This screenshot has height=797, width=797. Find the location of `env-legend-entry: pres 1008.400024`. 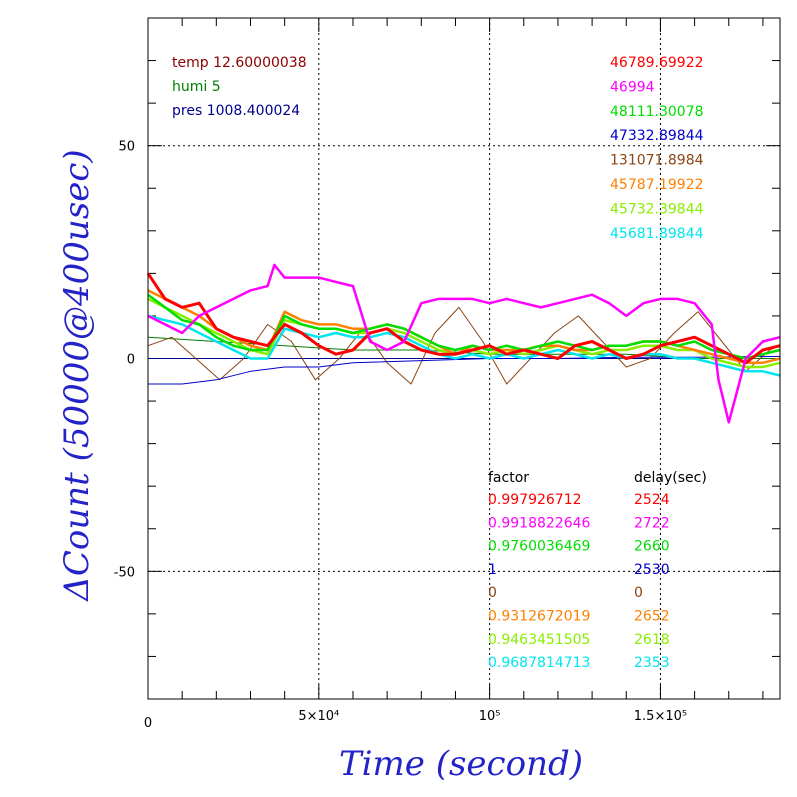

env-legend-entry: pres 1008.400024 is located at coordinates (236, 111).